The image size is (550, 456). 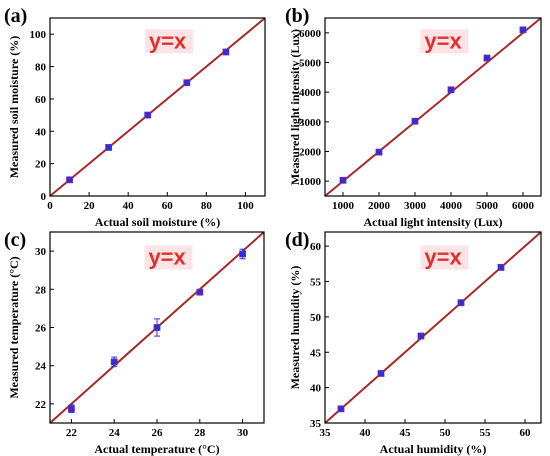 I want to click on x-tick-label: 20, so click(x=90, y=206).